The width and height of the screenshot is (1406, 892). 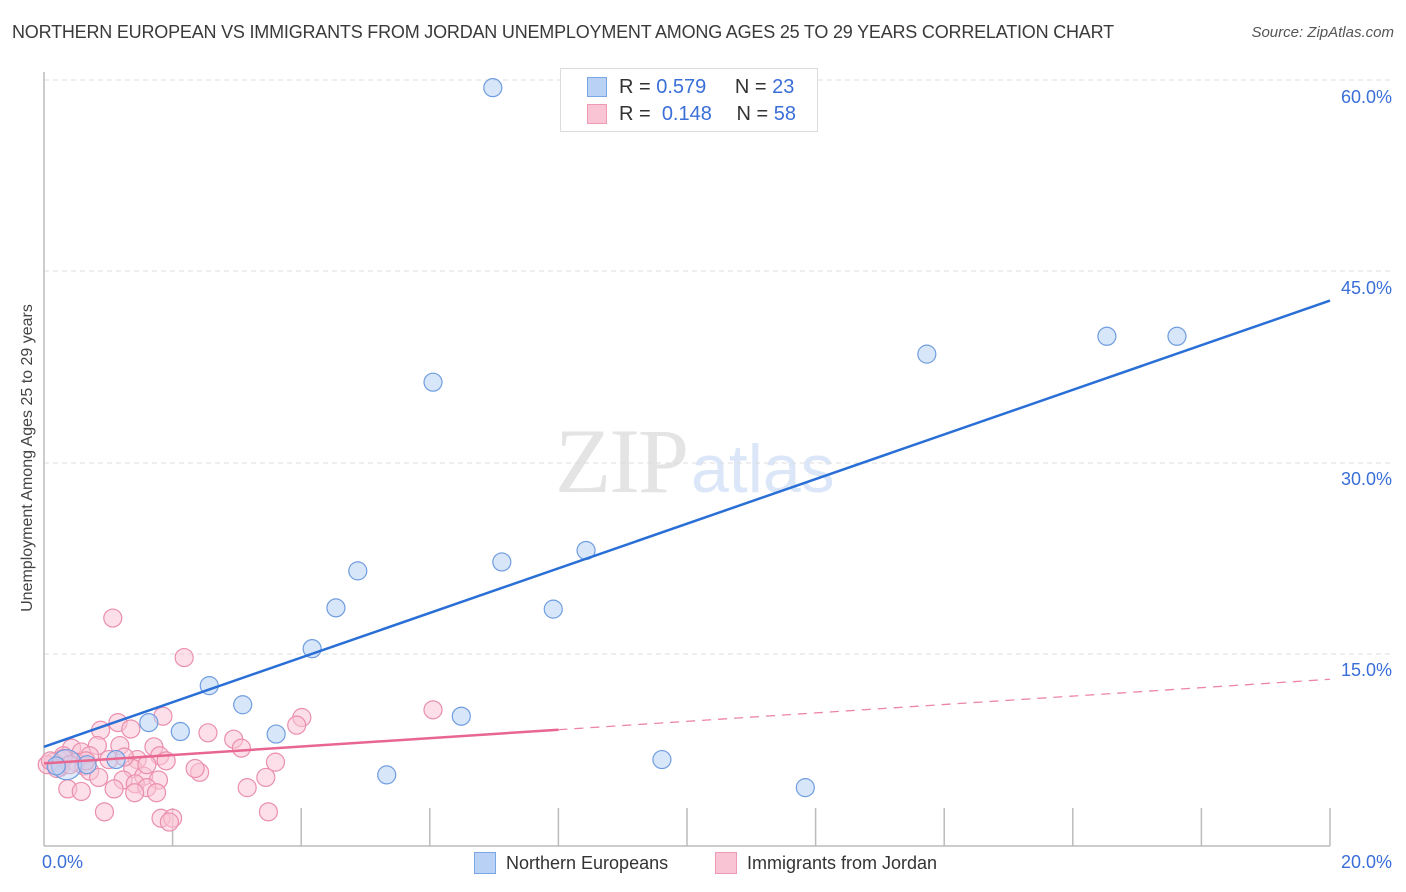 I want to click on n-value: 58, so click(x=784, y=113).